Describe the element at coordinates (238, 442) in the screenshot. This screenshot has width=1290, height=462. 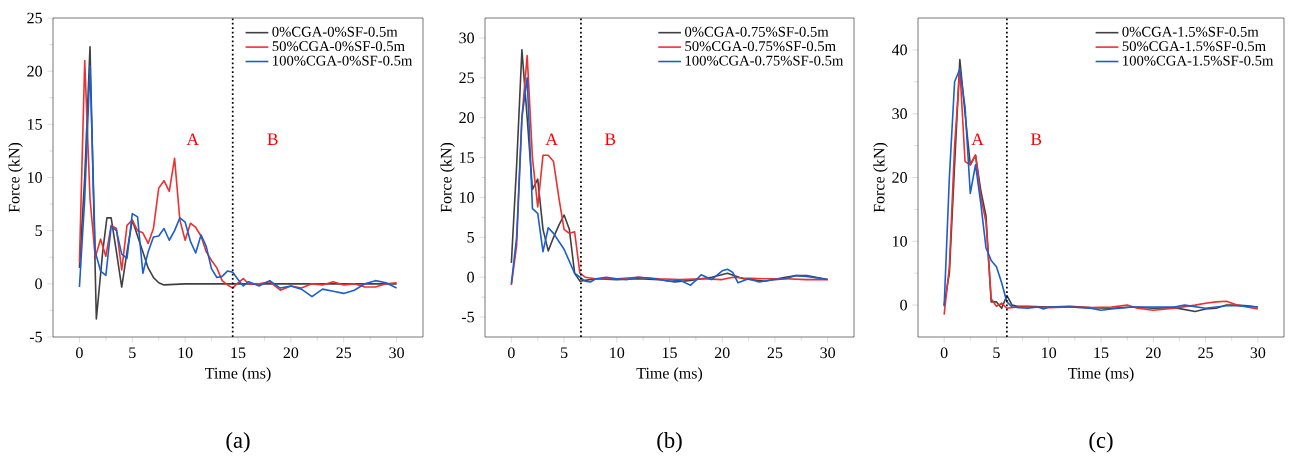
I see `text: (a)` at that location.